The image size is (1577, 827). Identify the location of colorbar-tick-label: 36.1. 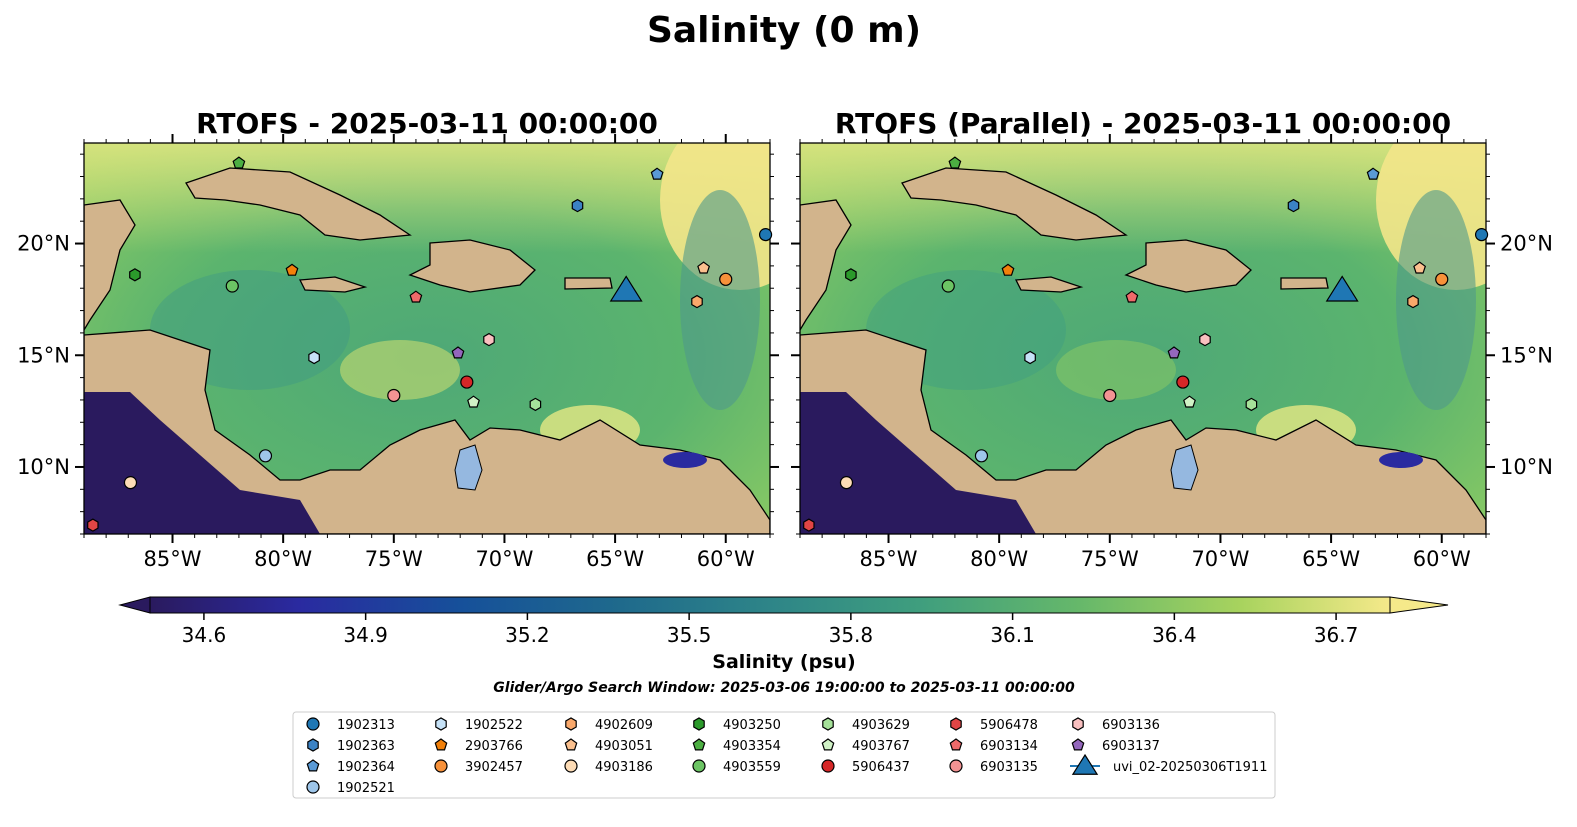
(1012, 635).